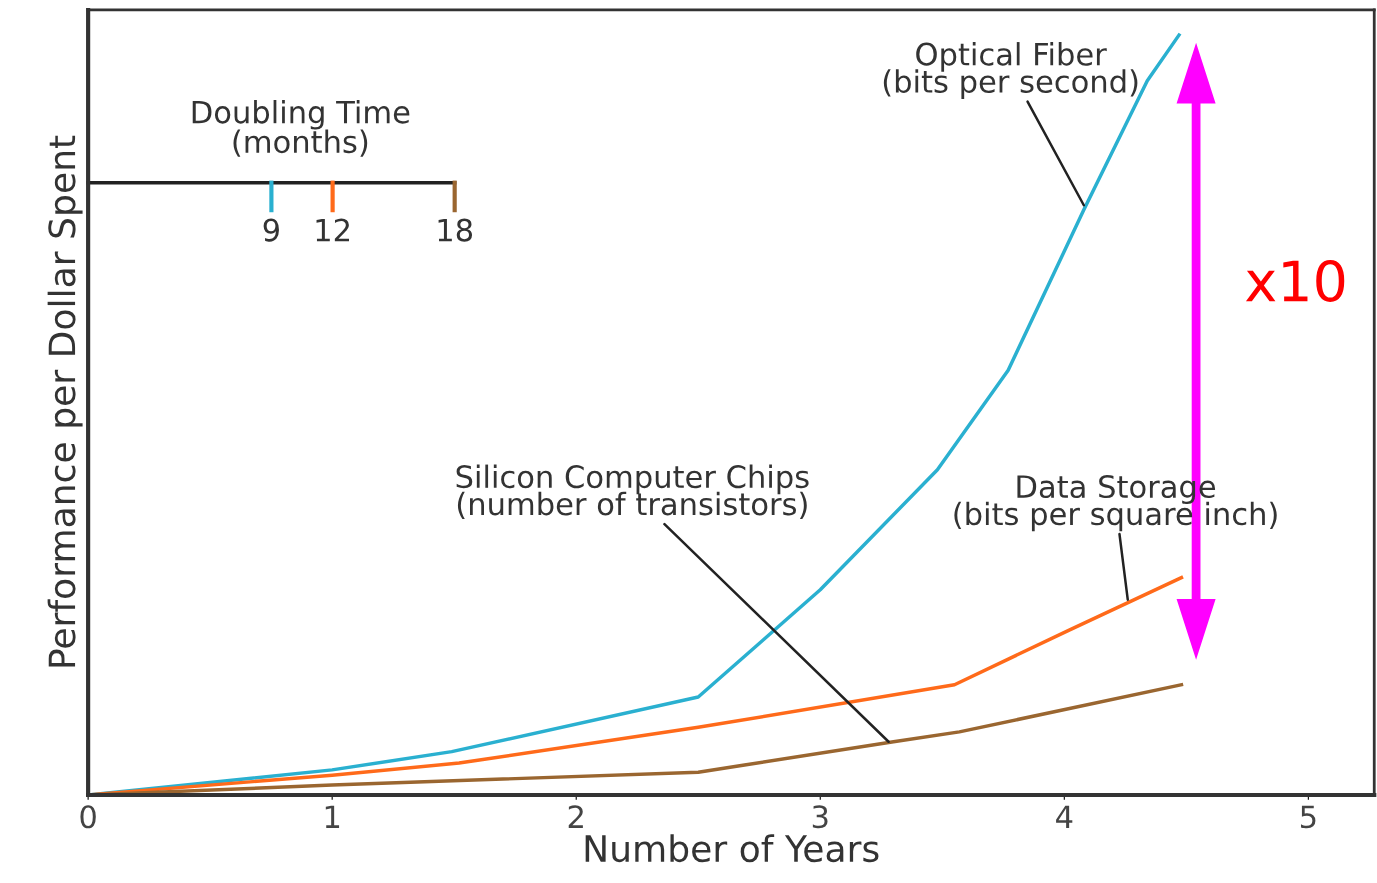  Describe the element at coordinates (1064, 816) in the screenshot. I see `x-tick-label: 4` at that location.